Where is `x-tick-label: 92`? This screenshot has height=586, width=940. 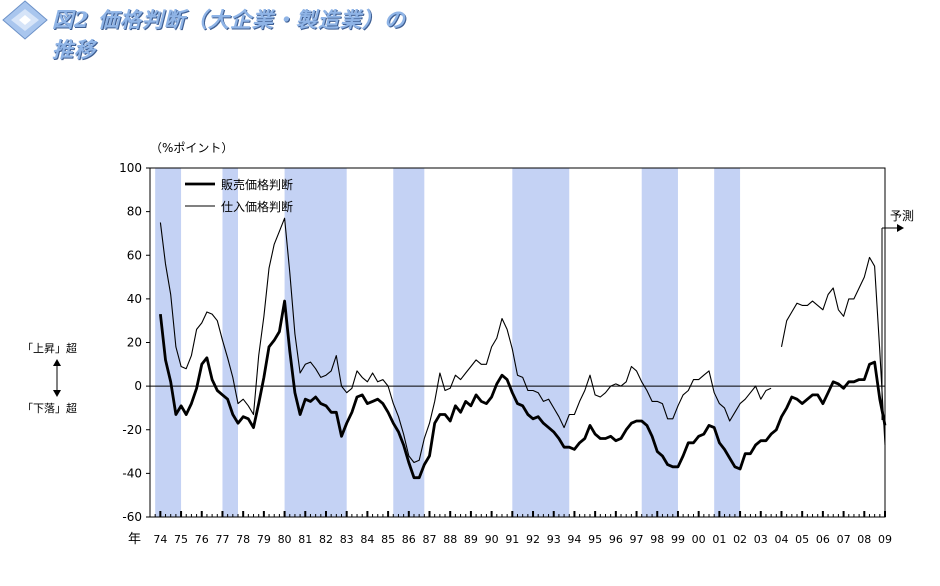
x-tick-label: 92 is located at coordinates (533, 539).